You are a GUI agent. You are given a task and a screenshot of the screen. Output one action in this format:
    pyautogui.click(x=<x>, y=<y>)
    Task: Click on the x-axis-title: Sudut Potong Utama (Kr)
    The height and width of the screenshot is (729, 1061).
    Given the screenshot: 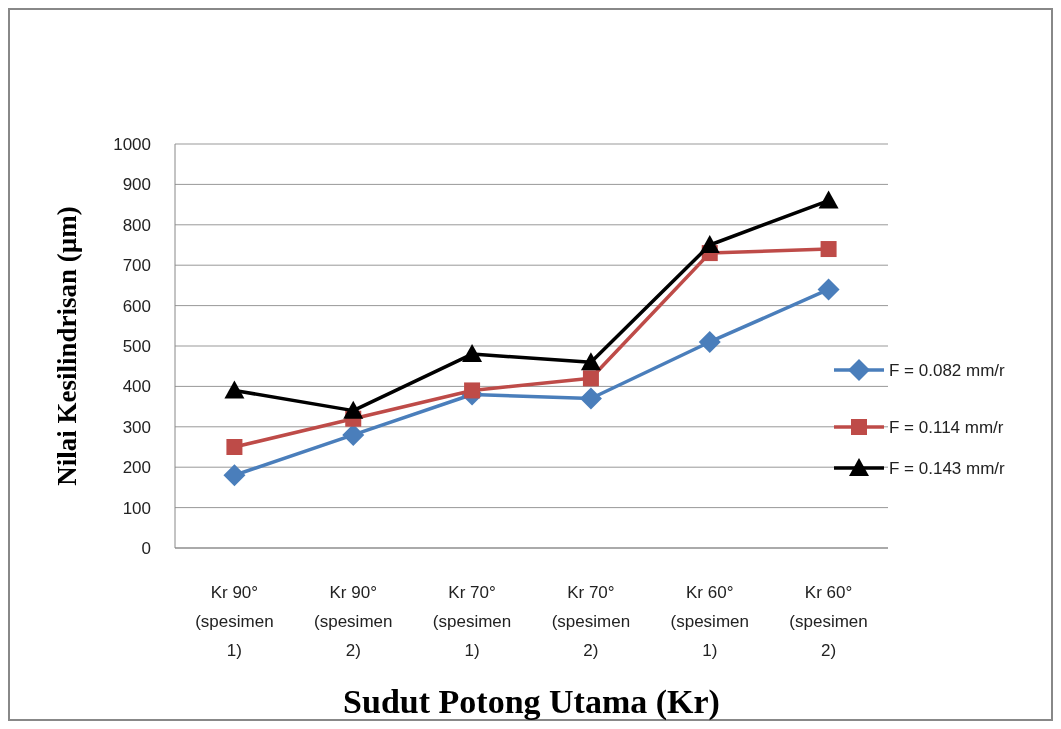 What is the action you would take?
    pyautogui.click(x=531, y=702)
    